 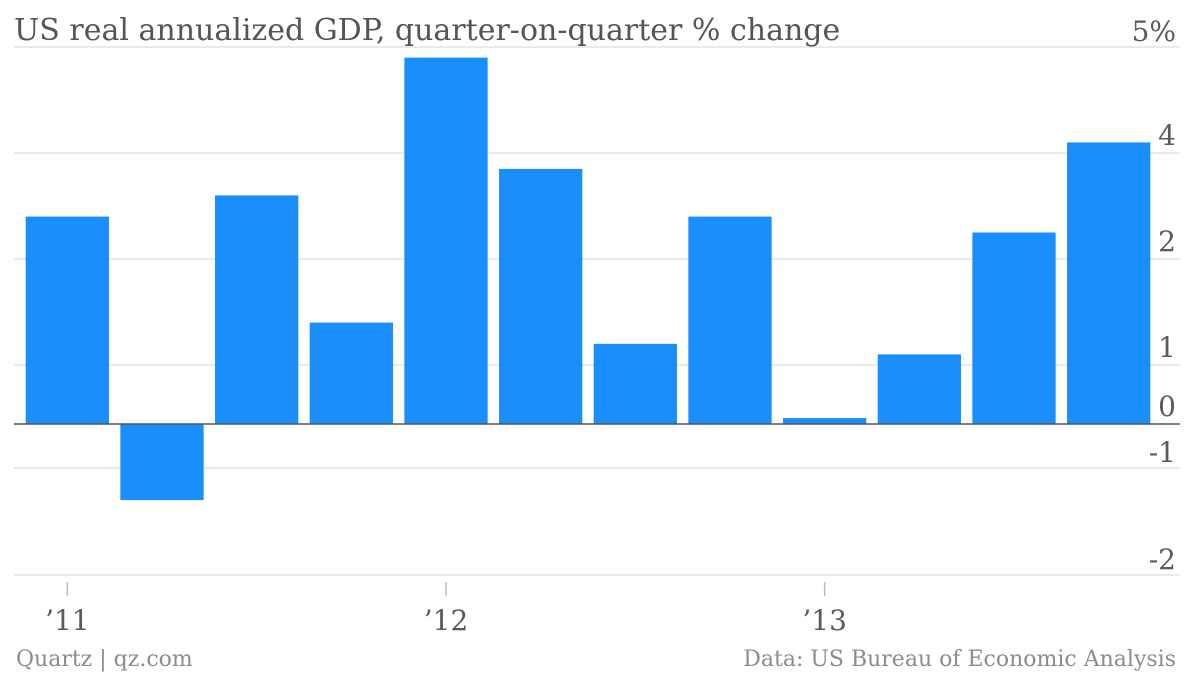 What do you see at coordinates (1162, 559) in the screenshot?
I see `y-tick-label: -2` at bounding box center [1162, 559].